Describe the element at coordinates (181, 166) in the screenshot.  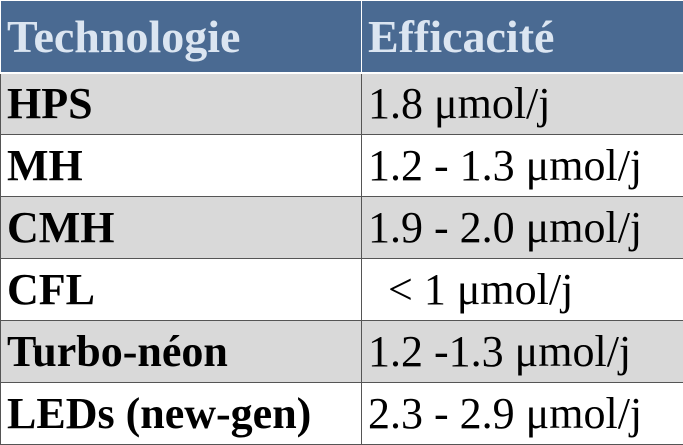
I see `technology-cell: MH` at that location.